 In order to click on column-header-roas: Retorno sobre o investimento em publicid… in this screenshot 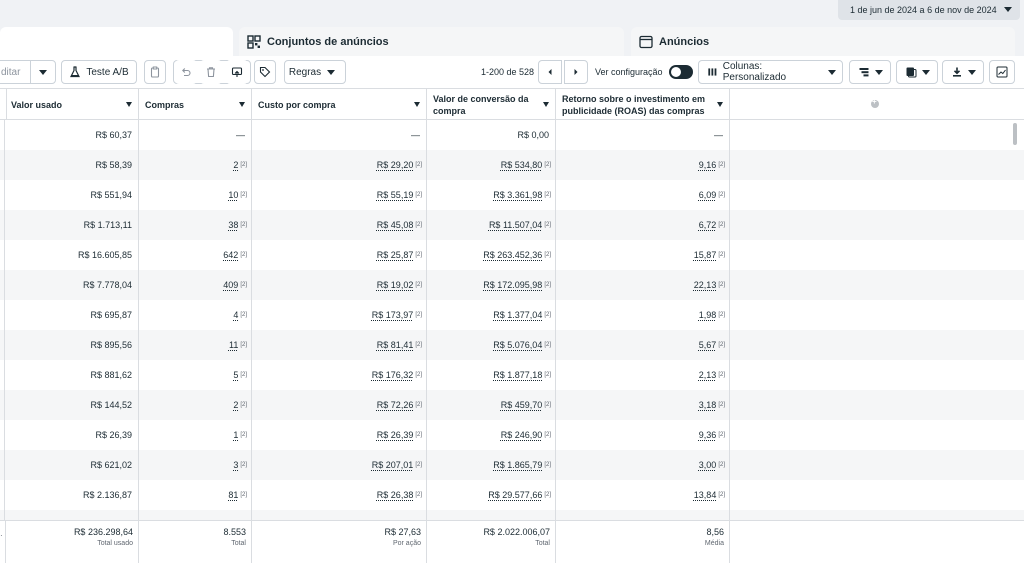, I will do `click(643, 104)`.